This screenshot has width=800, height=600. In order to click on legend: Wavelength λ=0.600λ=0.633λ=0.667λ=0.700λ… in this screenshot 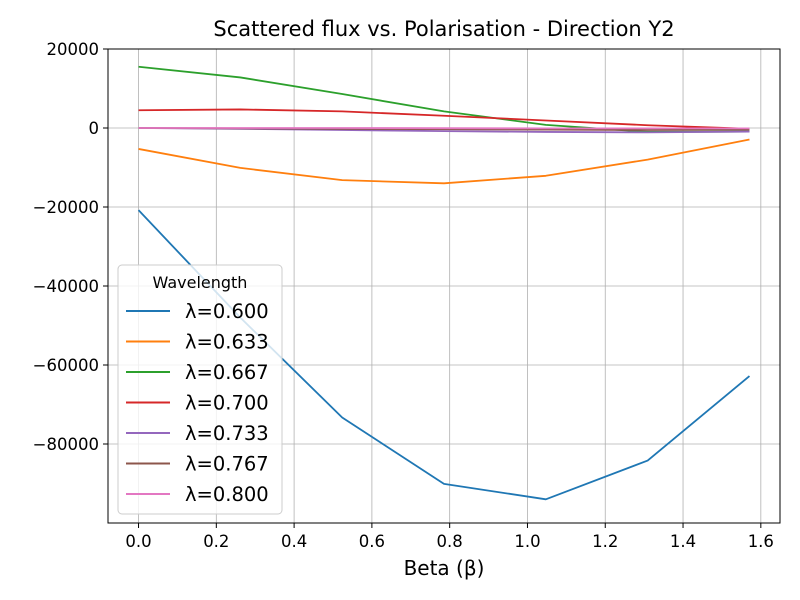, I will do `click(200, 389)`.